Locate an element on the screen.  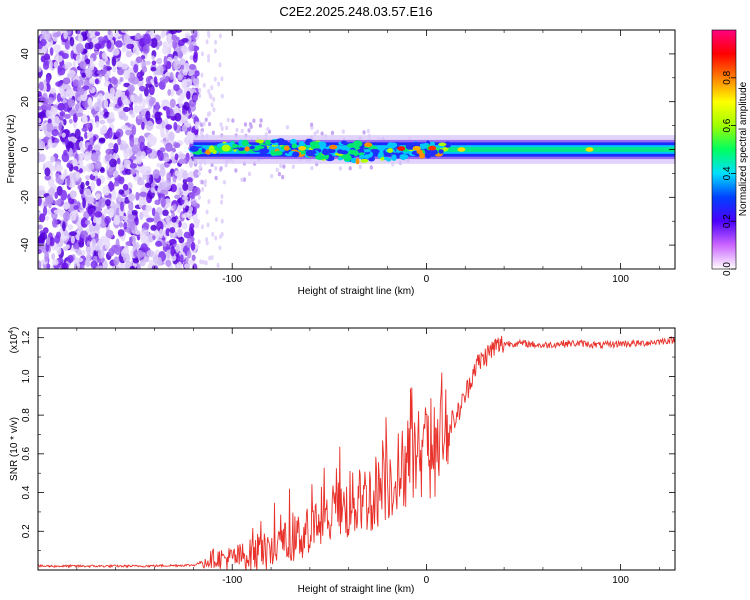
snr-scale-exp: 4 is located at coordinates (11, 332).